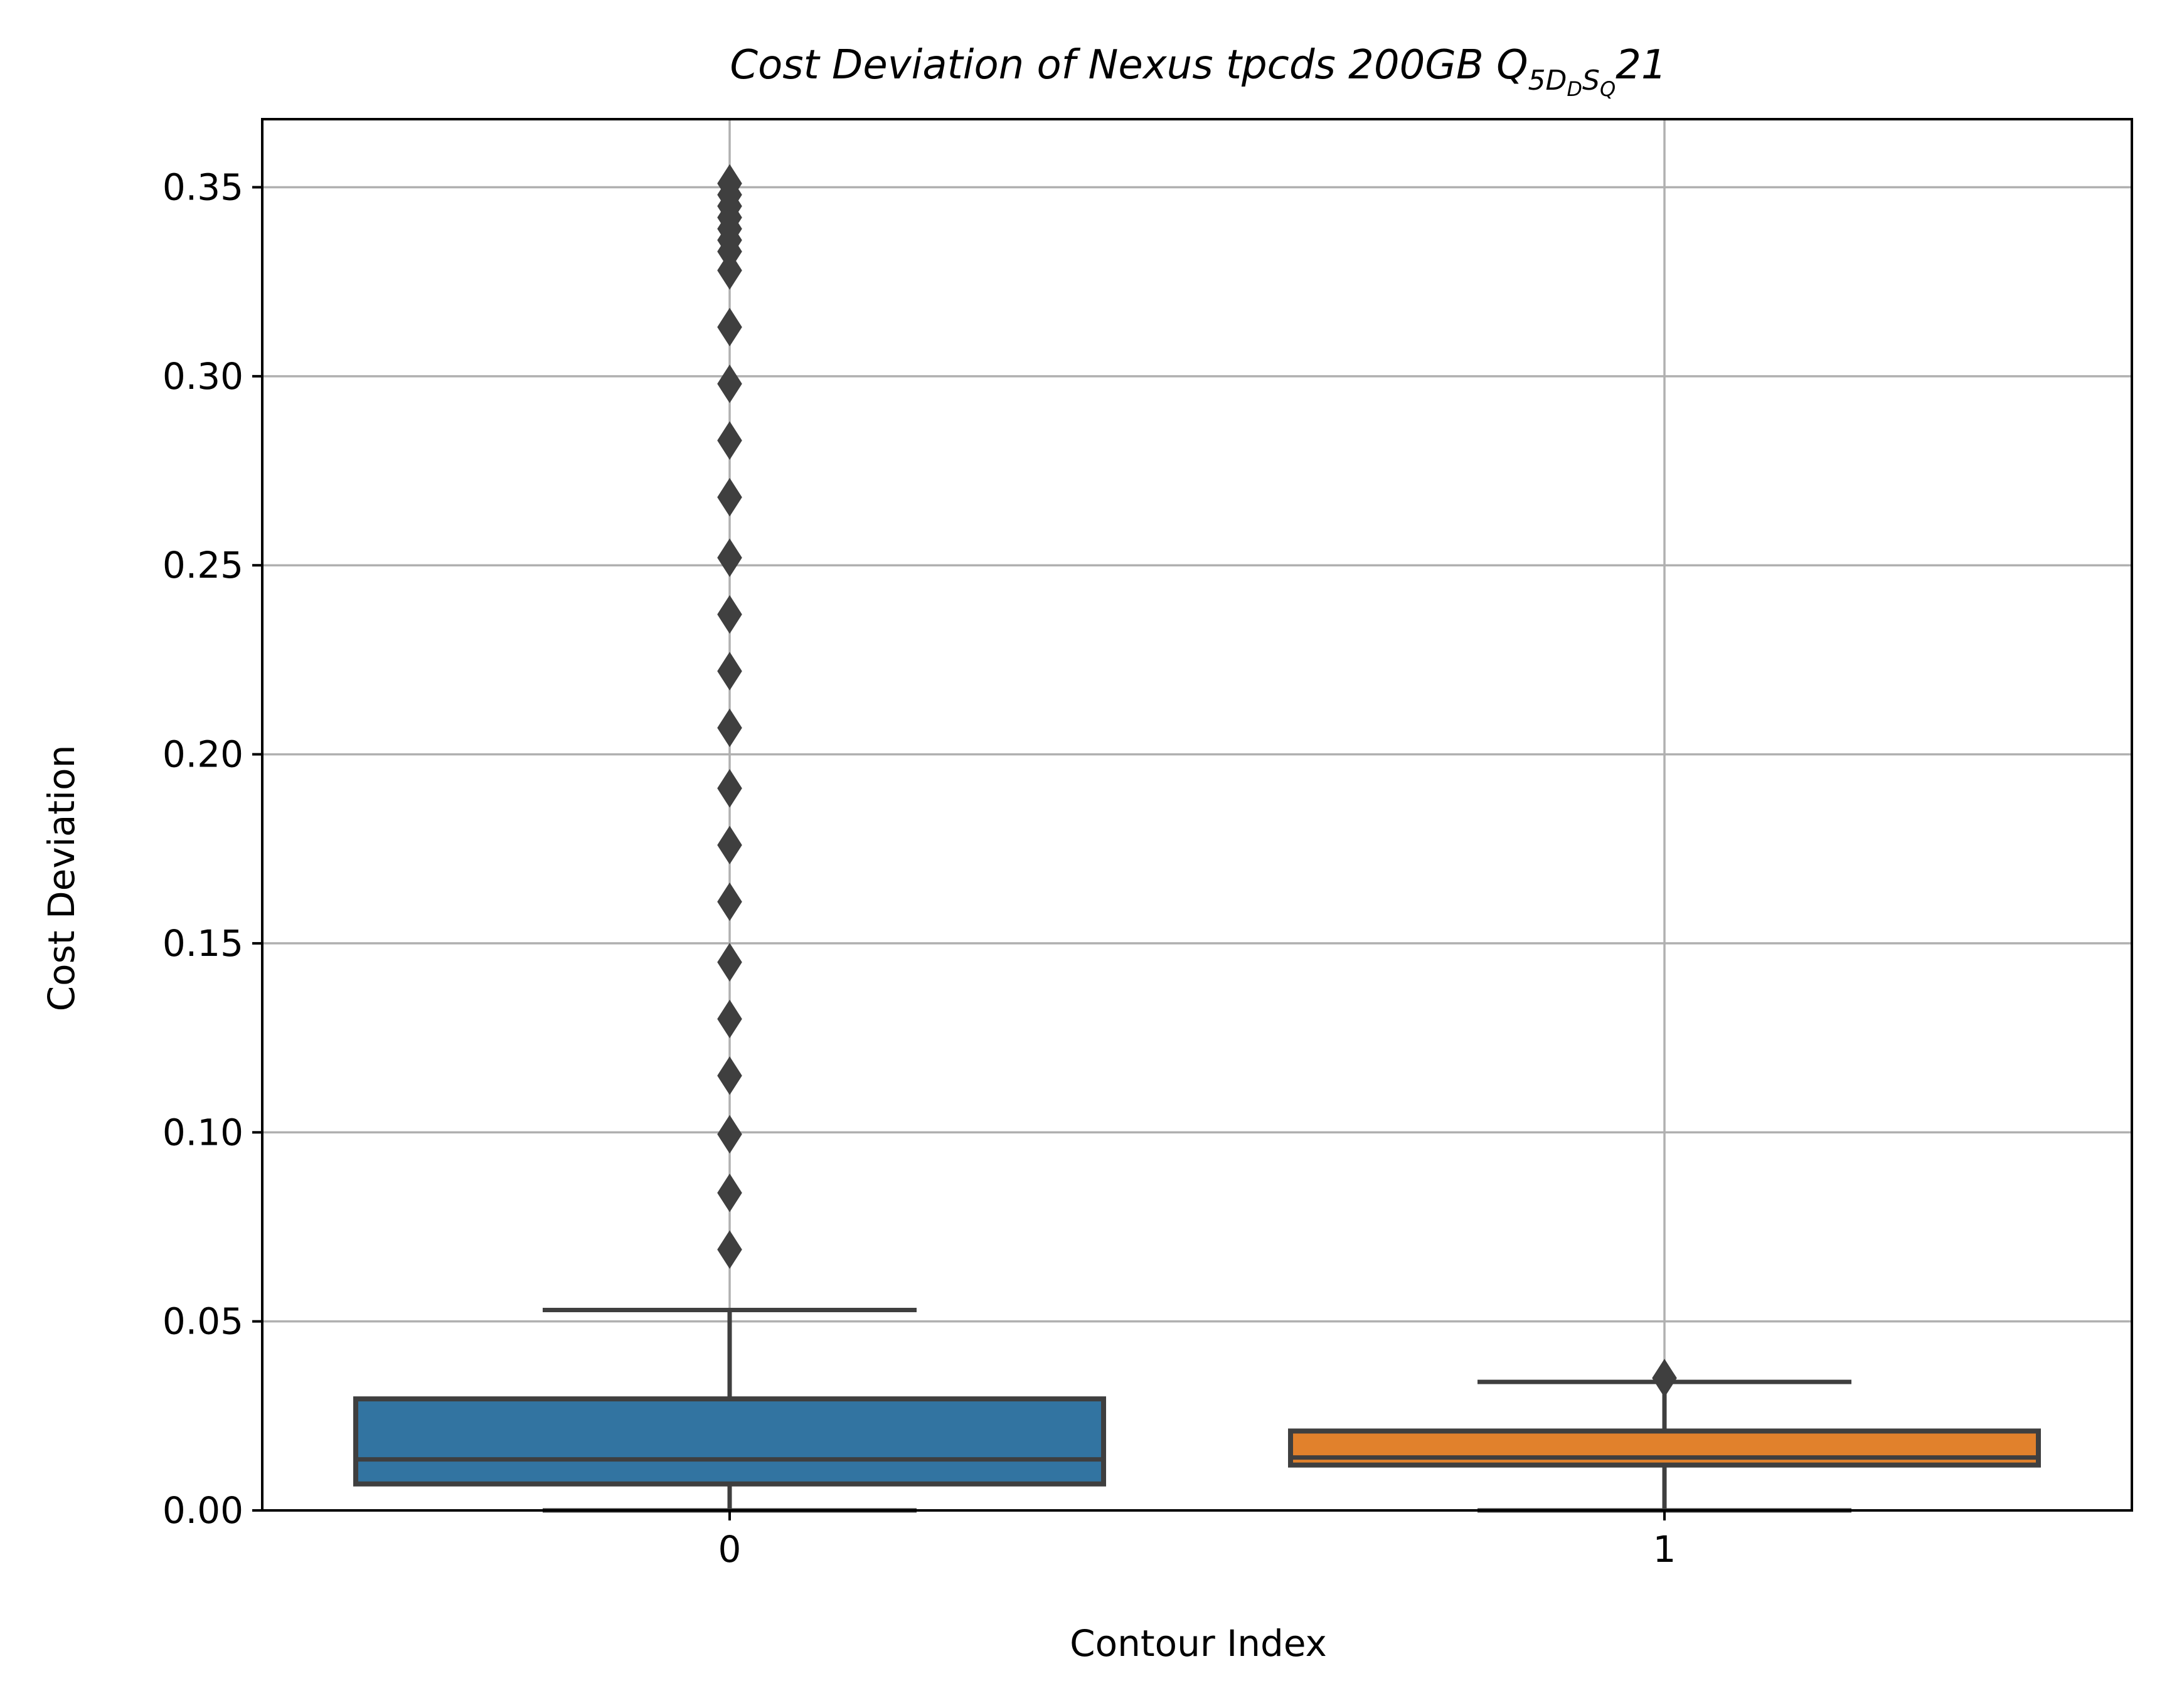  Describe the element at coordinates (1608, 89) in the screenshot. I see `chart-title-subscript-q: Q` at that location.